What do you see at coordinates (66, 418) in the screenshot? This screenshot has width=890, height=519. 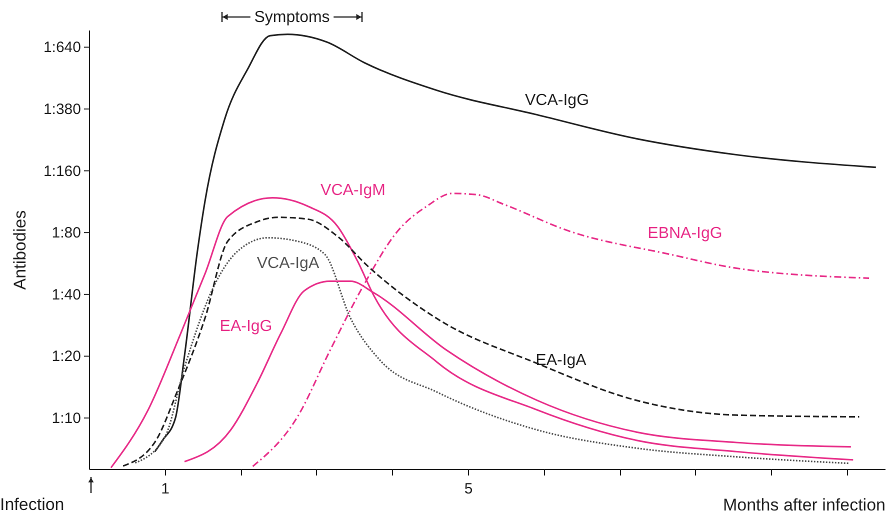 I see `text: 1:10` at bounding box center [66, 418].